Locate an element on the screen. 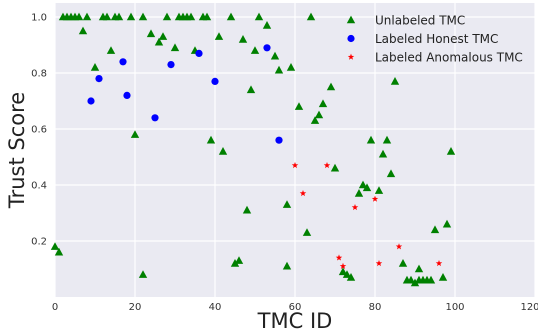 The height and width of the screenshot is (333, 538). x-tick-label: 20 is located at coordinates (135, 307).